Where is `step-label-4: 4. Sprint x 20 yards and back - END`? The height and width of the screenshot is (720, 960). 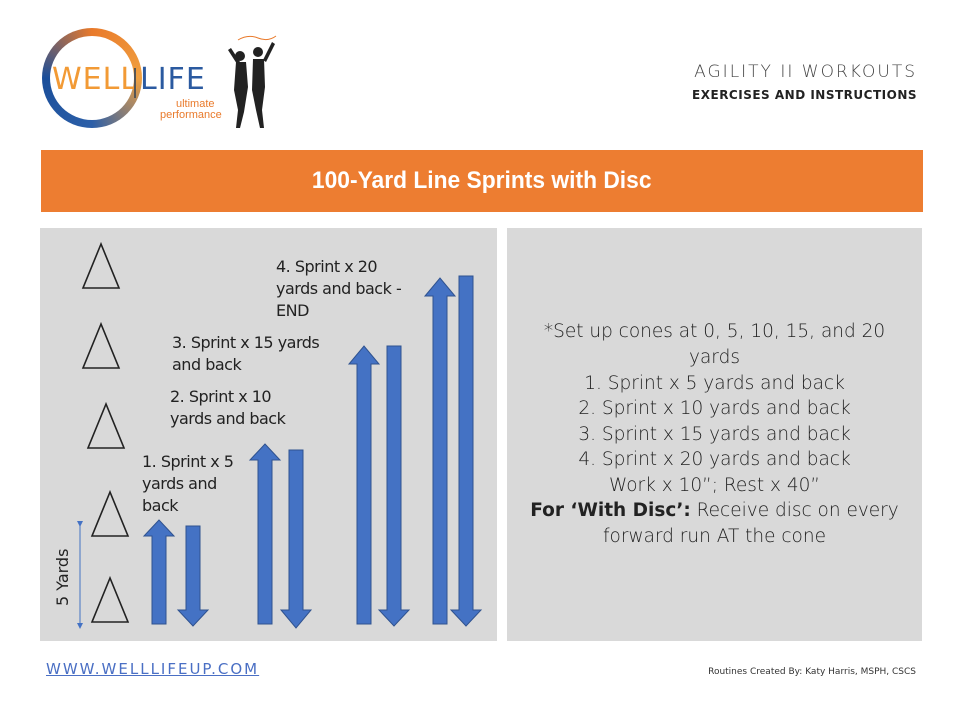
step-label-4: 4. Sprint x 20 yards and back - END is located at coordinates (339, 289).